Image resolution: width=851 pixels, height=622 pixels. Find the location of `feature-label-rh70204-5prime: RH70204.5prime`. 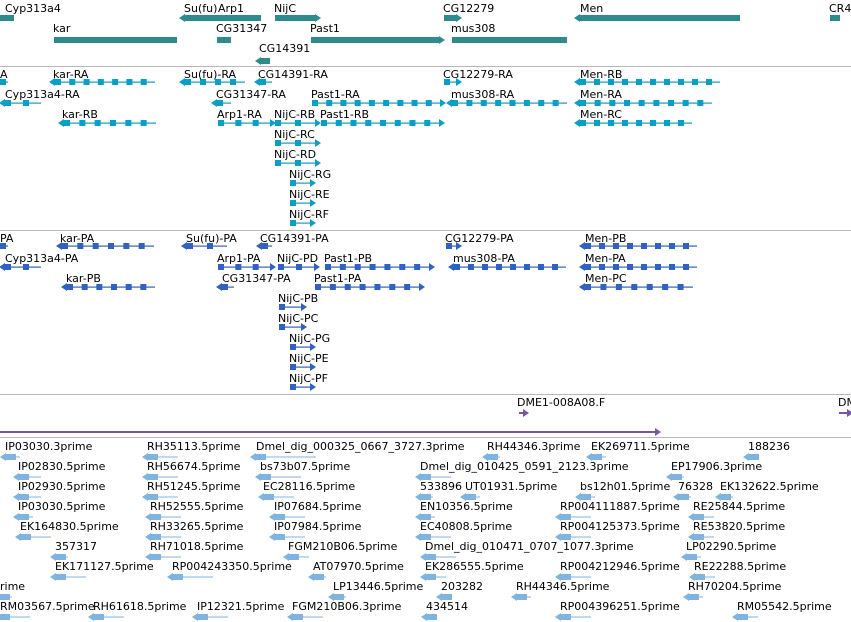

feature-label-rh70204-5prime: RH70204.5prime is located at coordinates (735, 586).